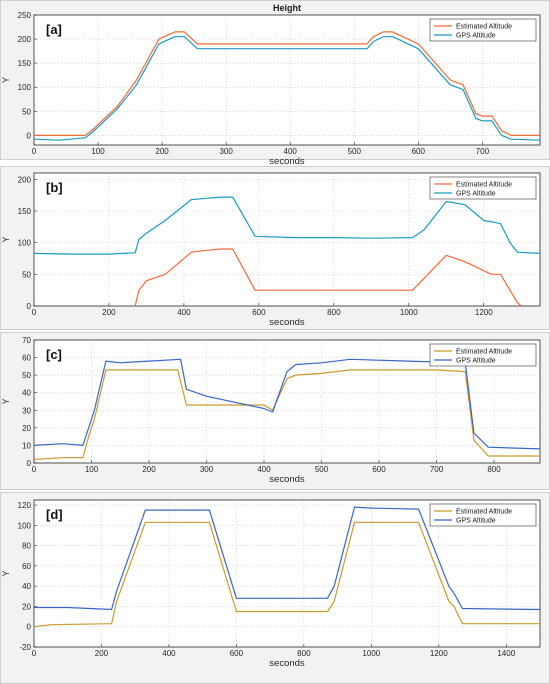 This screenshot has height=684, width=550. Describe the element at coordinates (54, 187) in the screenshot. I see `panel-label: [b]` at that location.